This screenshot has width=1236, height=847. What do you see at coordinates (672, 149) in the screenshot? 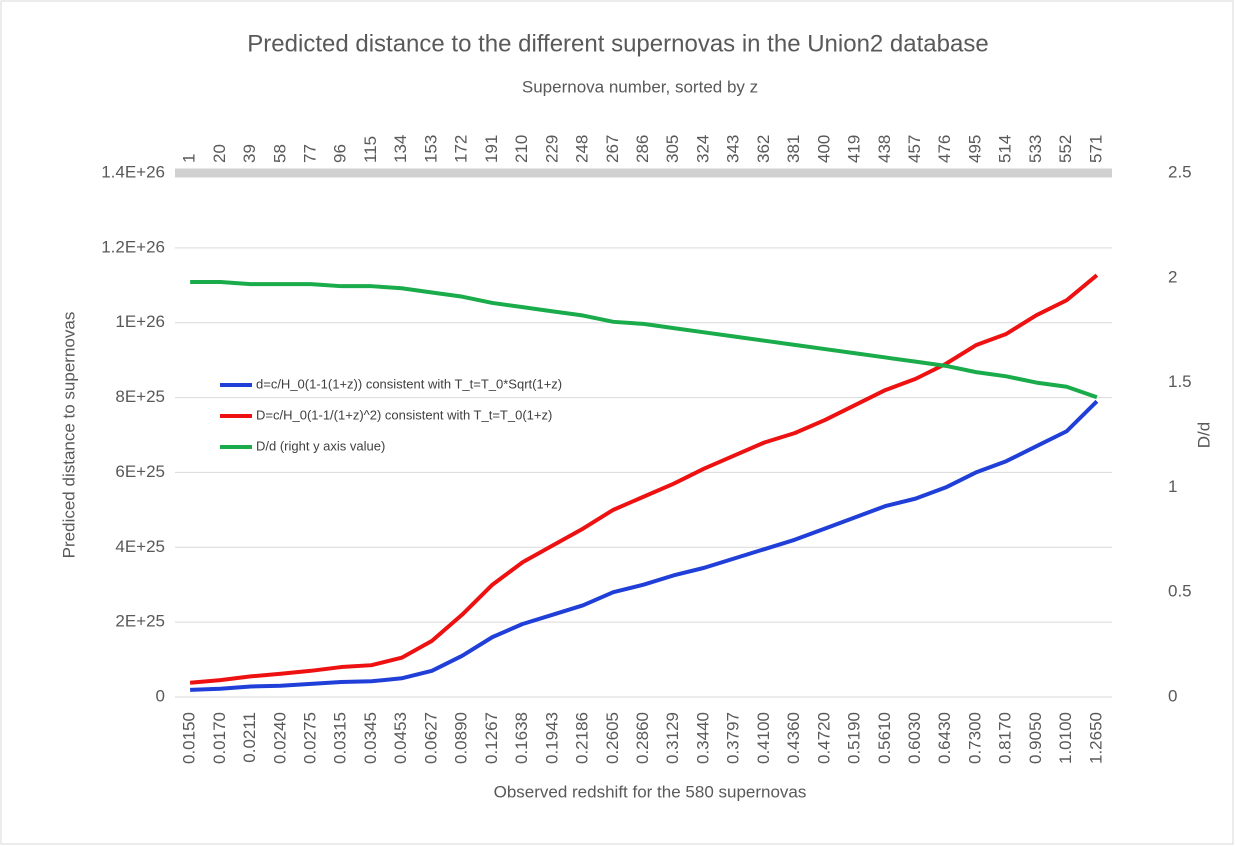
I see `top-tick-label: 305` at bounding box center [672, 149].